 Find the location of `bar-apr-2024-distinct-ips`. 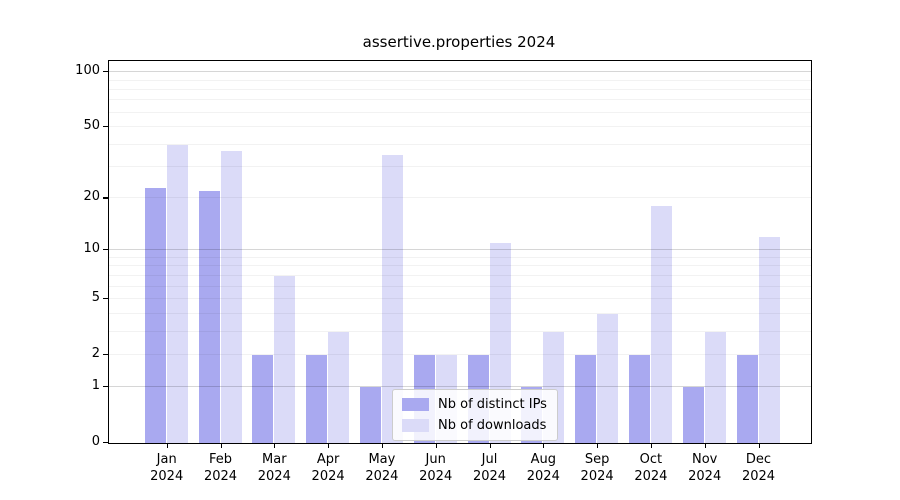

bar-apr-2024-distinct-ips is located at coordinates (317, 398).